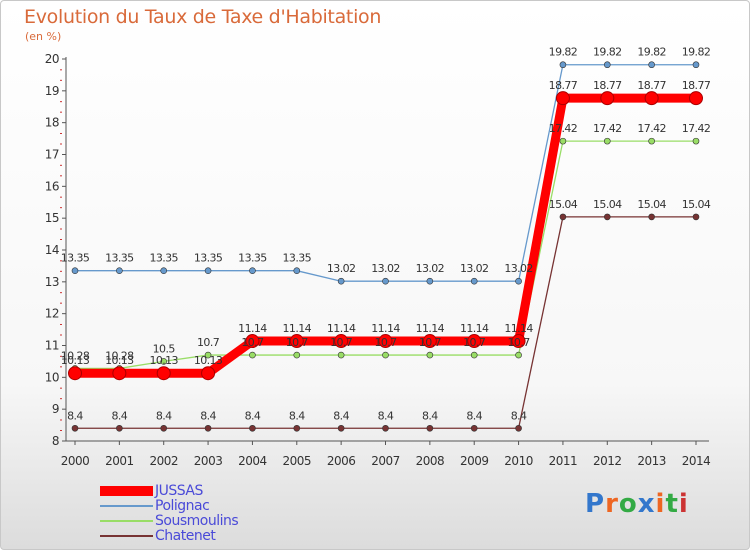  Describe the element at coordinates (563, 461) in the screenshot. I see `x-tick-label: 2011` at that location.